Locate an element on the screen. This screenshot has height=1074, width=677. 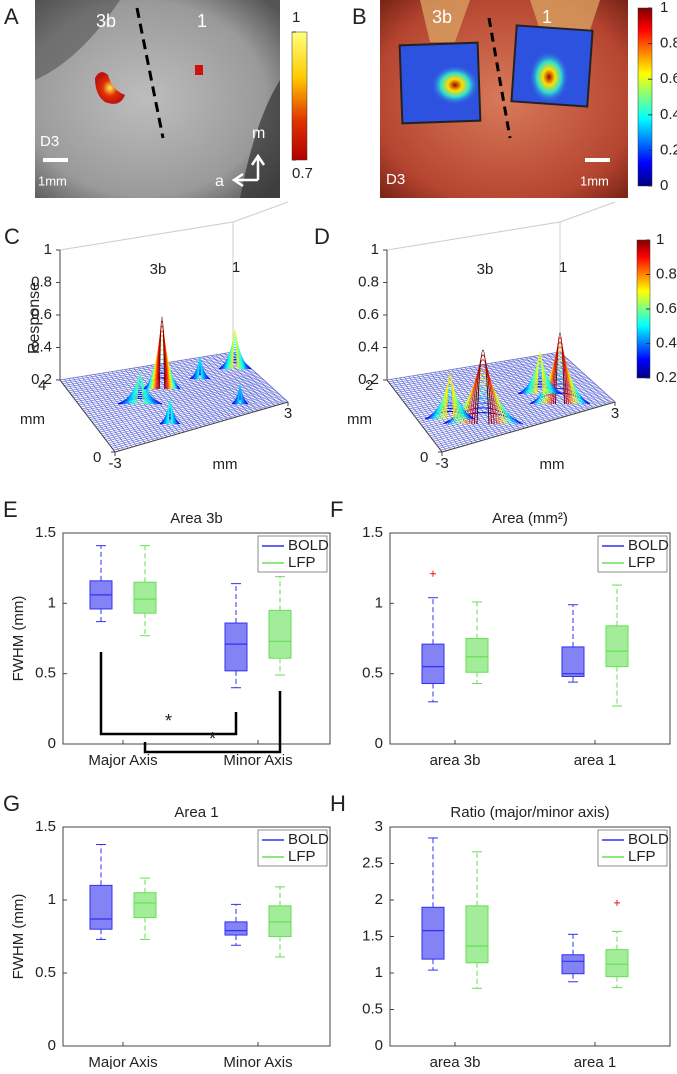
label: D3 is located at coordinates (395, 179).